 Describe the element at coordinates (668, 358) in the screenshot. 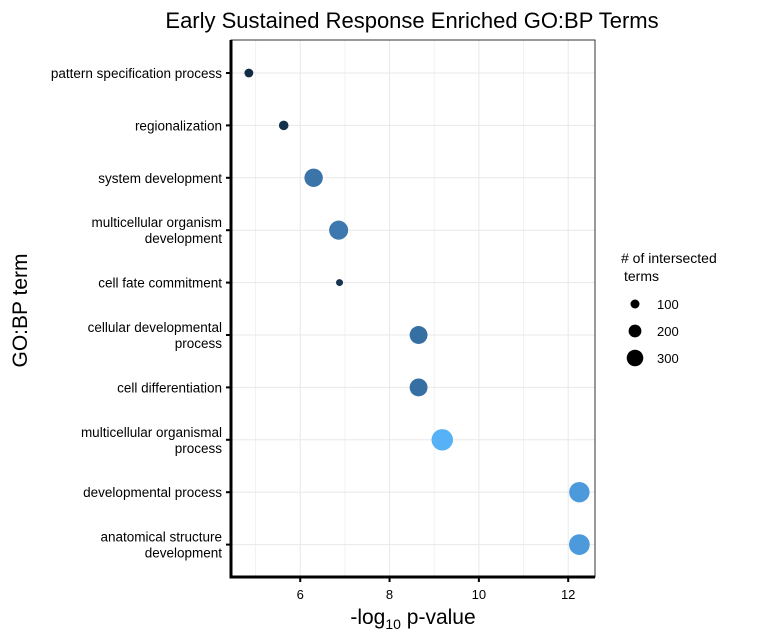

I see `legend-key-label: 300` at that location.